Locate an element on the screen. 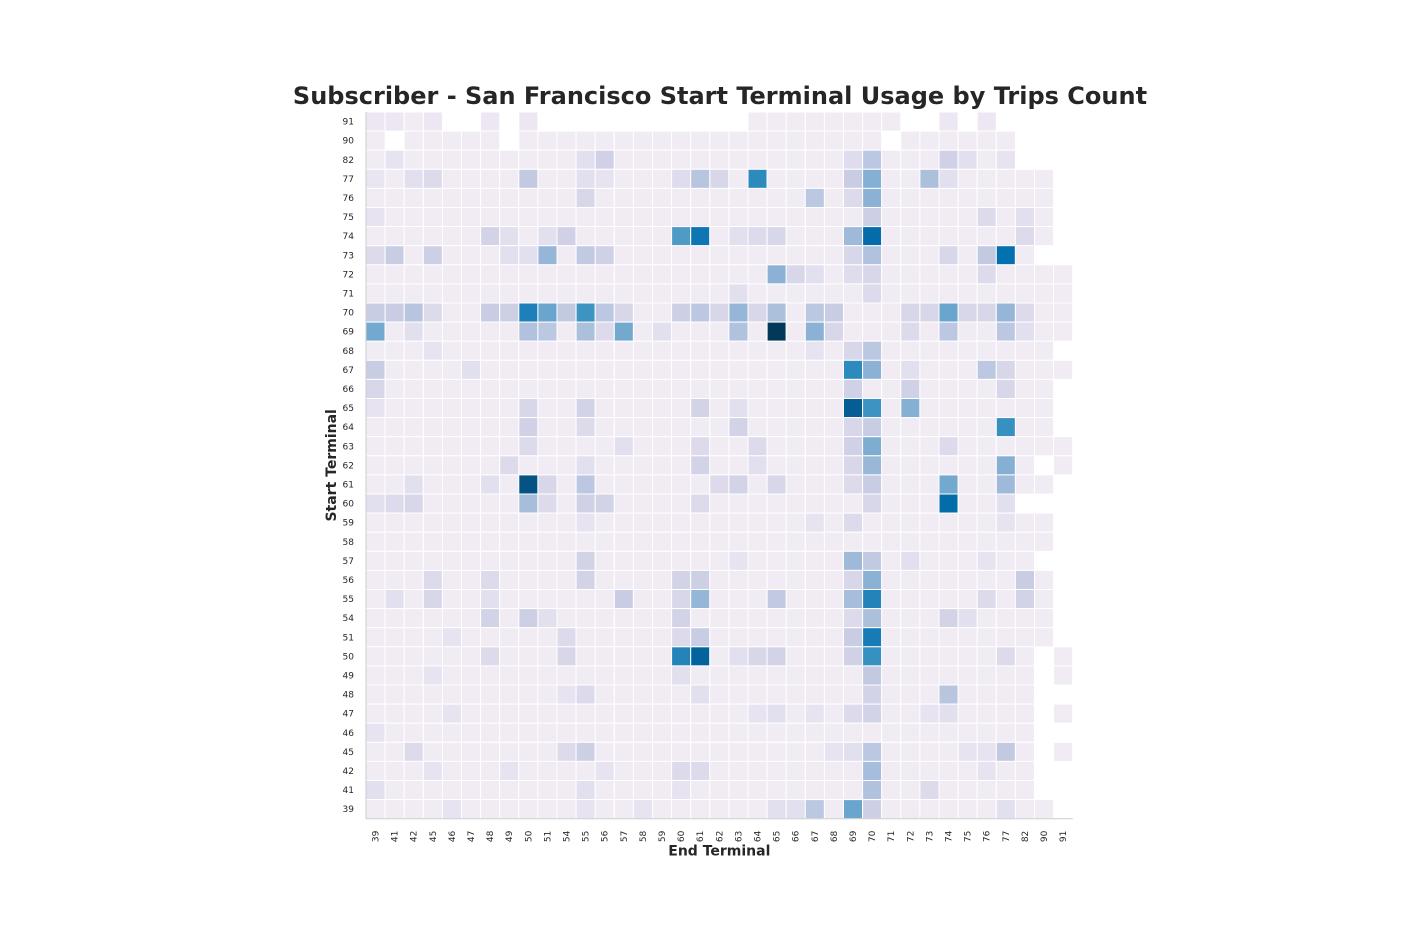 The width and height of the screenshot is (1404, 936). x-tick-label: 62 is located at coordinates (720, 836).